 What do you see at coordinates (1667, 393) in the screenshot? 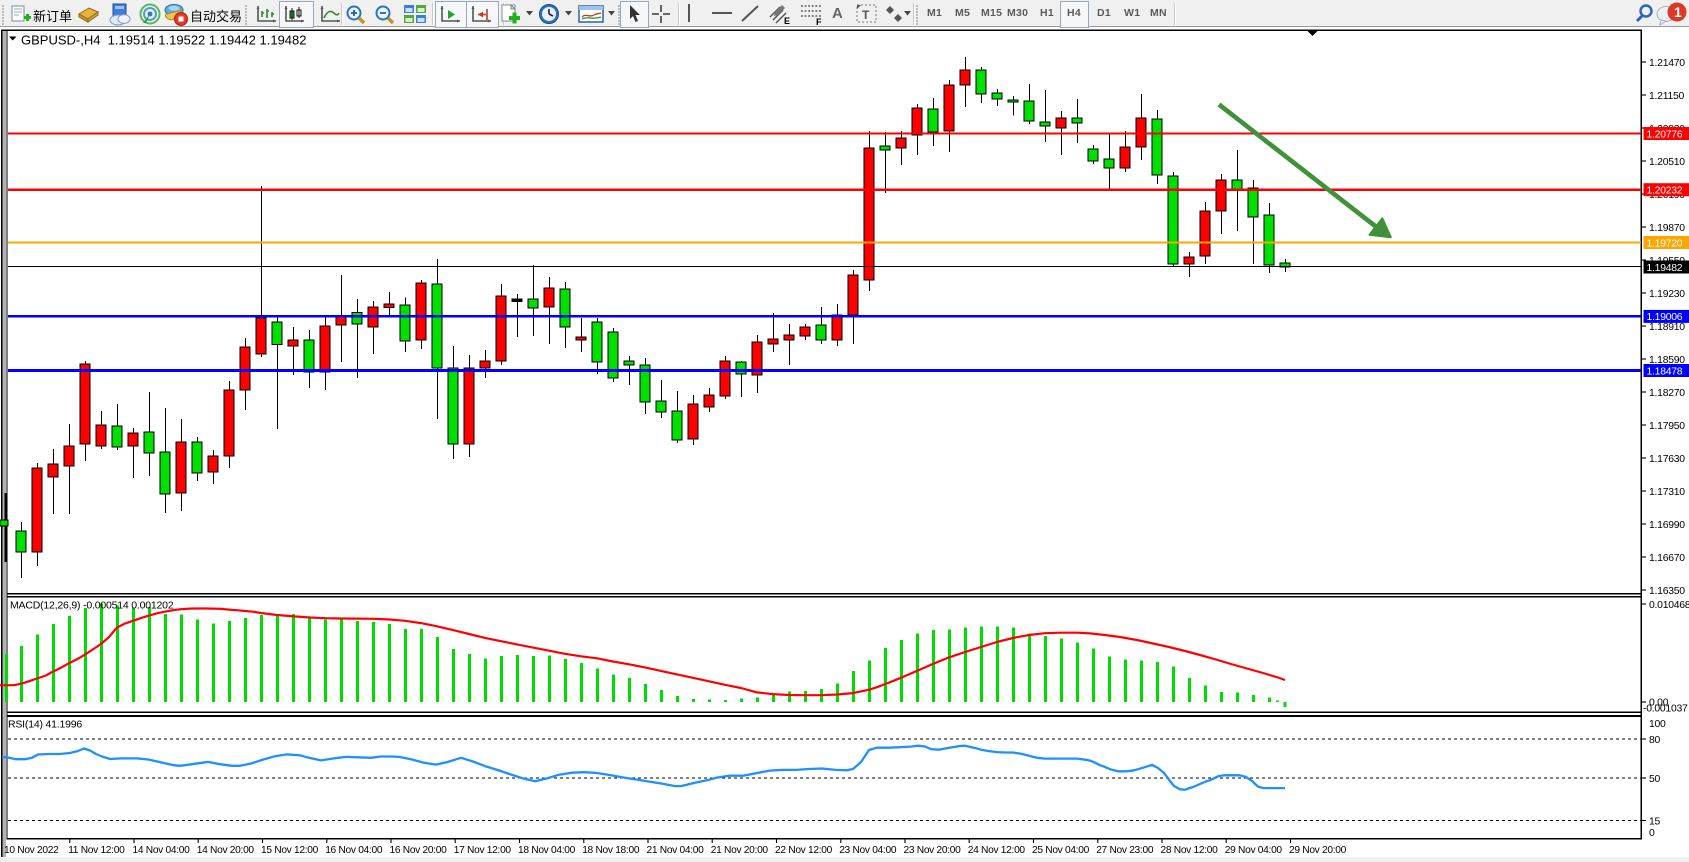
I see `svg-text: 1.18270` at bounding box center [1667, 393].